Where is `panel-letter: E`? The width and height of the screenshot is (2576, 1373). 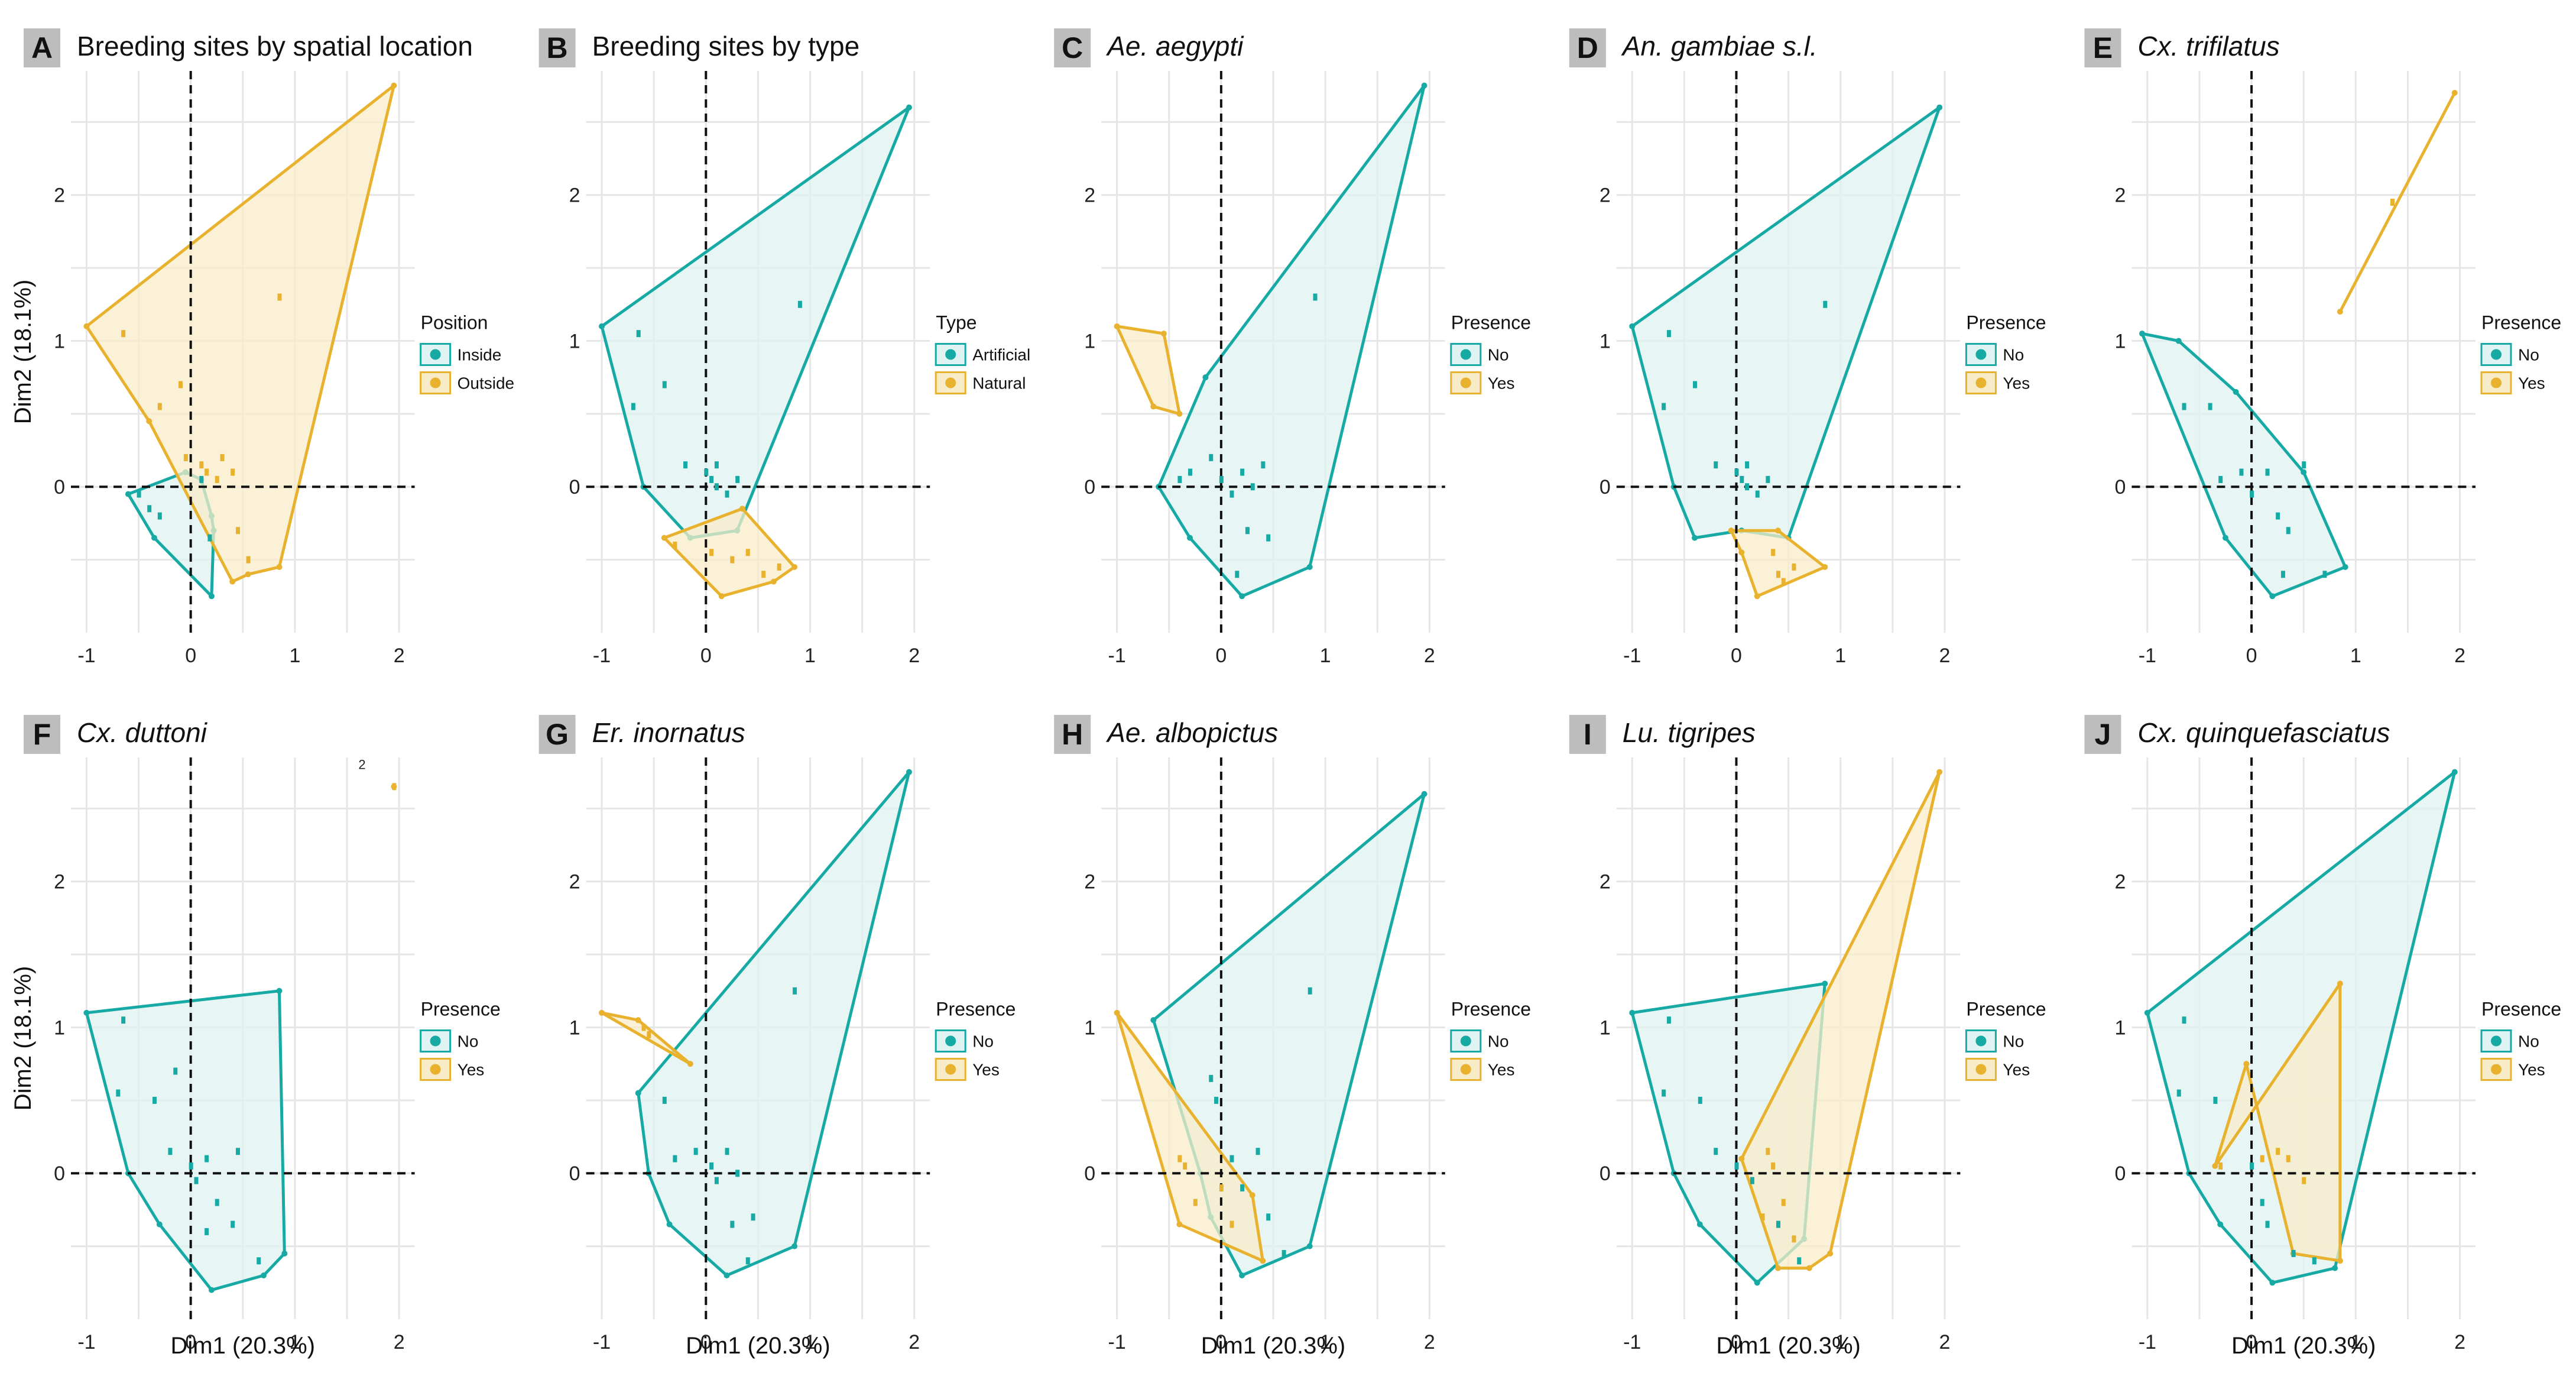 panel-letter: E is located at coordinates (2103, 47).